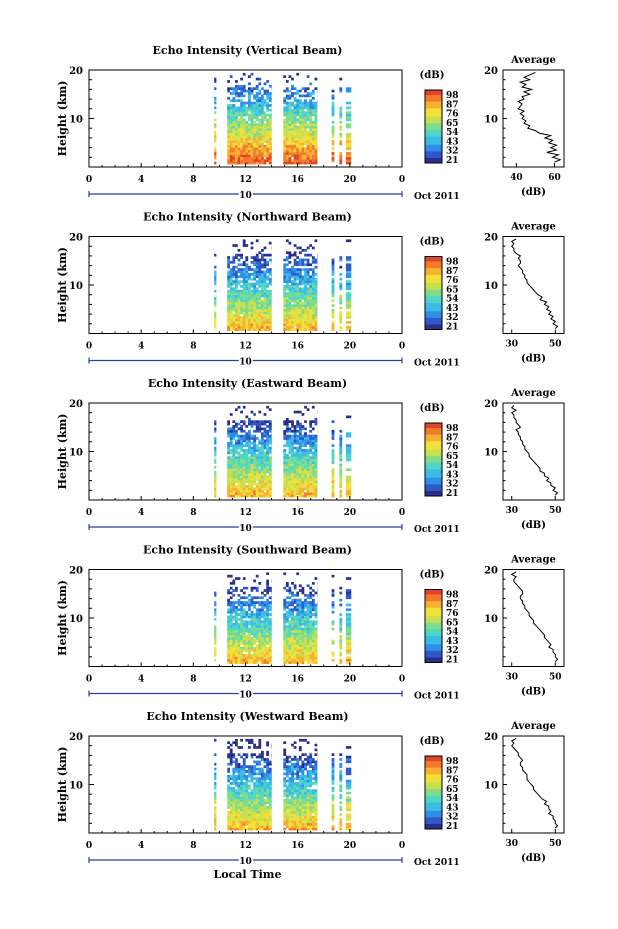 Image resolution: width=618 pixels, height=929 pixels. What do you see at coordinates (141, 347) in the screenshot?
I see `x-tick-label: 4` at bounding box center [141, 347].